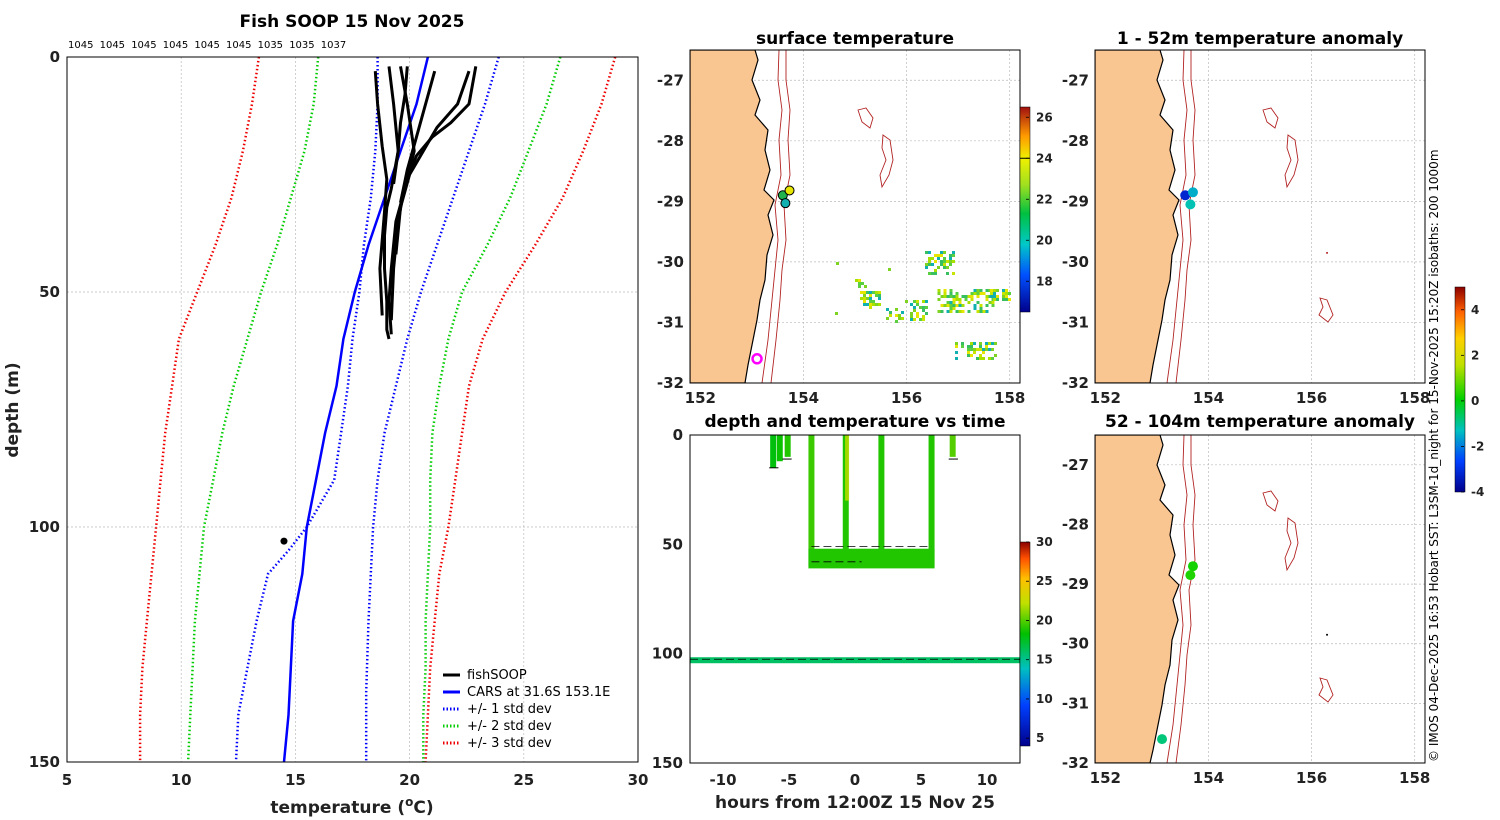  I want to click on anomaly-shallow-x-tick-label: 152, so click(1105, 398).